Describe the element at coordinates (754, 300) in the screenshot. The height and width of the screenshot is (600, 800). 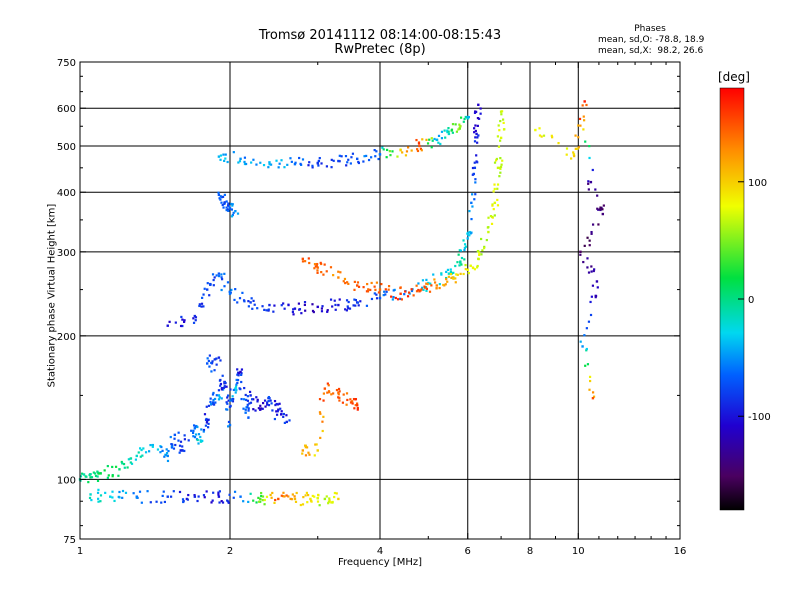
I see `colorbar-ticks: 100 0 -100` at that location.